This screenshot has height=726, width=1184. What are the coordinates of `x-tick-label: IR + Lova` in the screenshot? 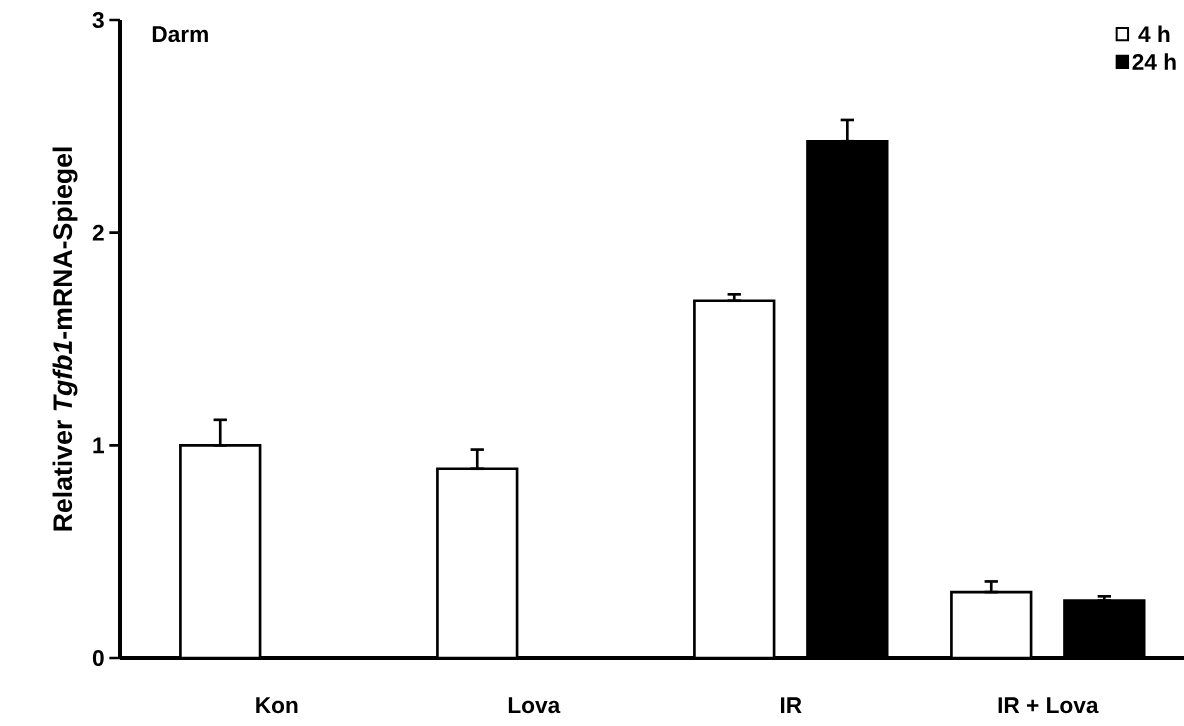 It's located at (1048, 705).